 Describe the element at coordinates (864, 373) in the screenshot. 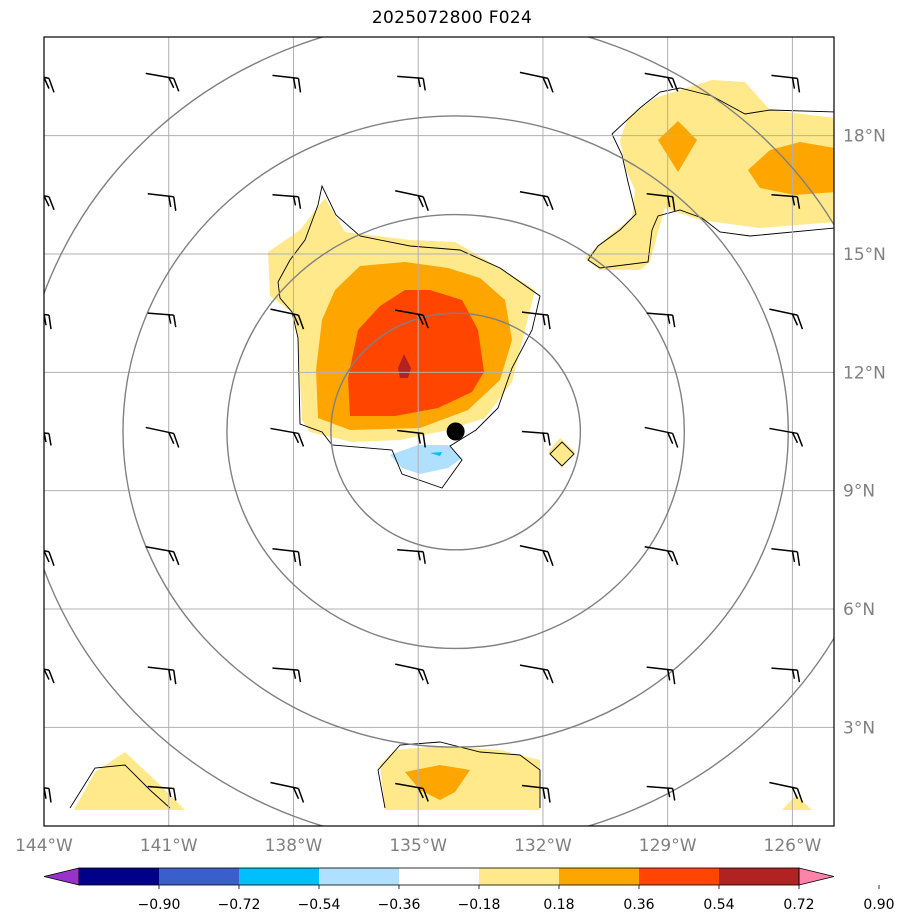

I see `latitude-label: 12°N` at that location.